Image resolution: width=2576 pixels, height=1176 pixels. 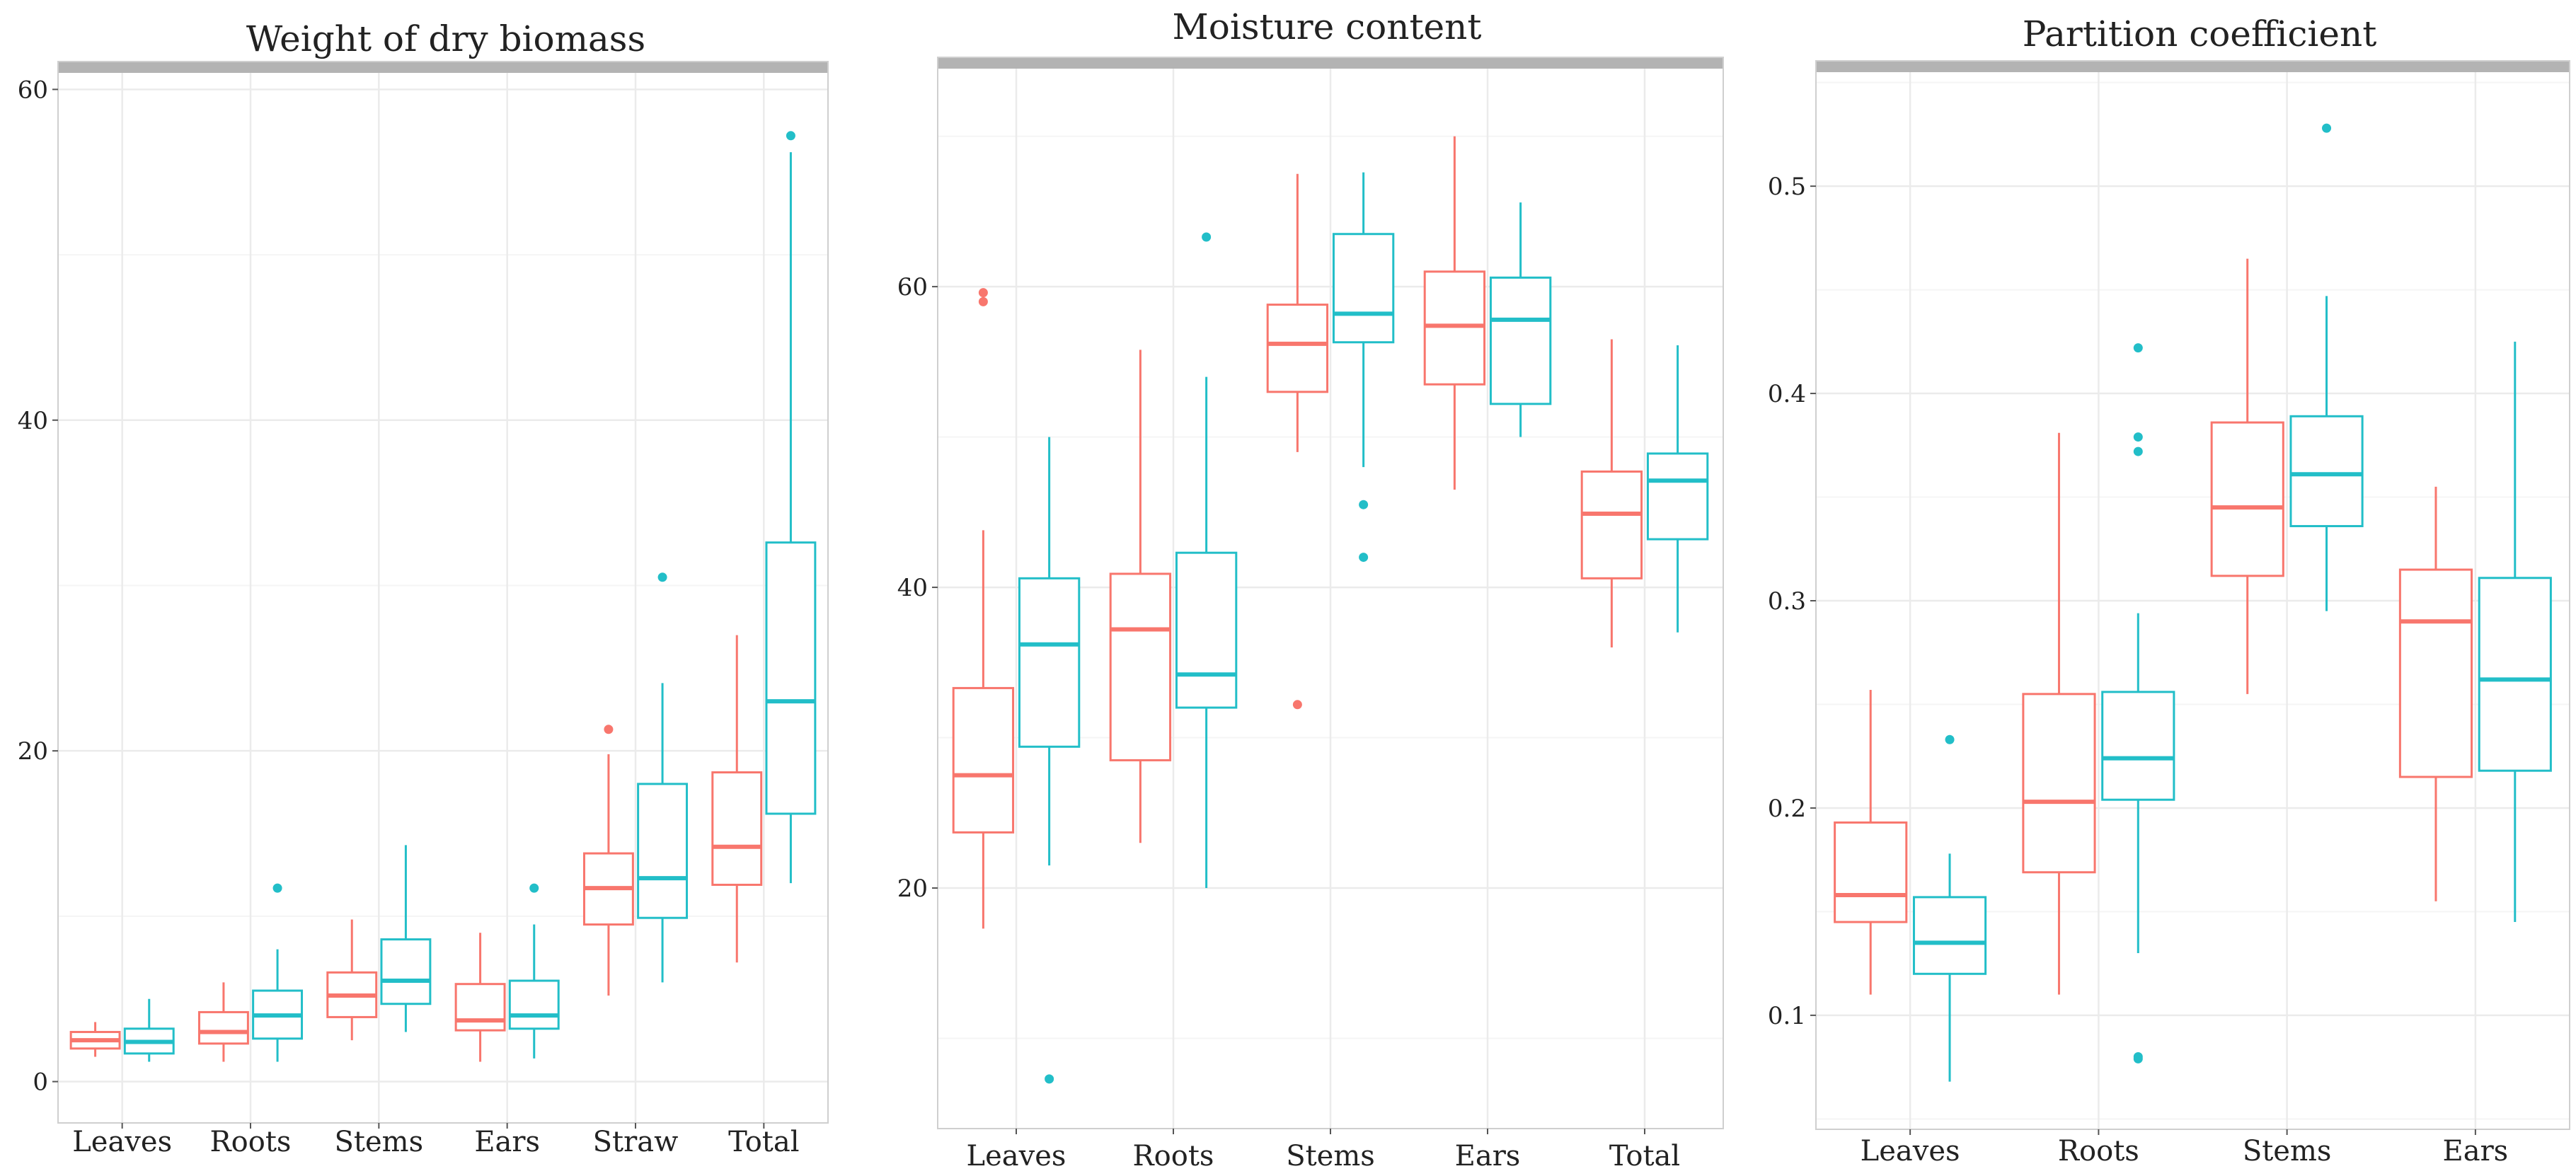 What do you see at coordinates (2200, 33) in the screenshot?
I see `panel-title: Partition coefficient` at bounding box center [2200, 33].